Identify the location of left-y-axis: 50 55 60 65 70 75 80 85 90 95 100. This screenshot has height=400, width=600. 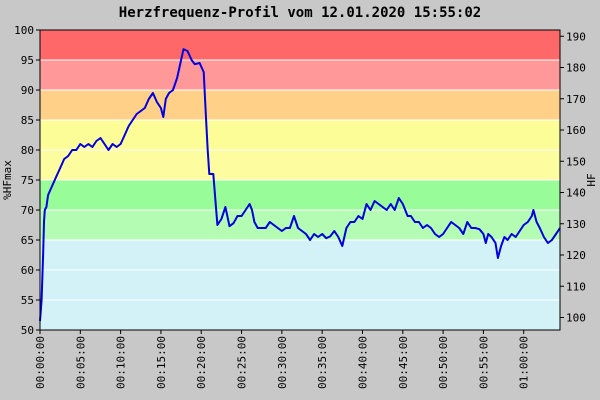
(27, 180).